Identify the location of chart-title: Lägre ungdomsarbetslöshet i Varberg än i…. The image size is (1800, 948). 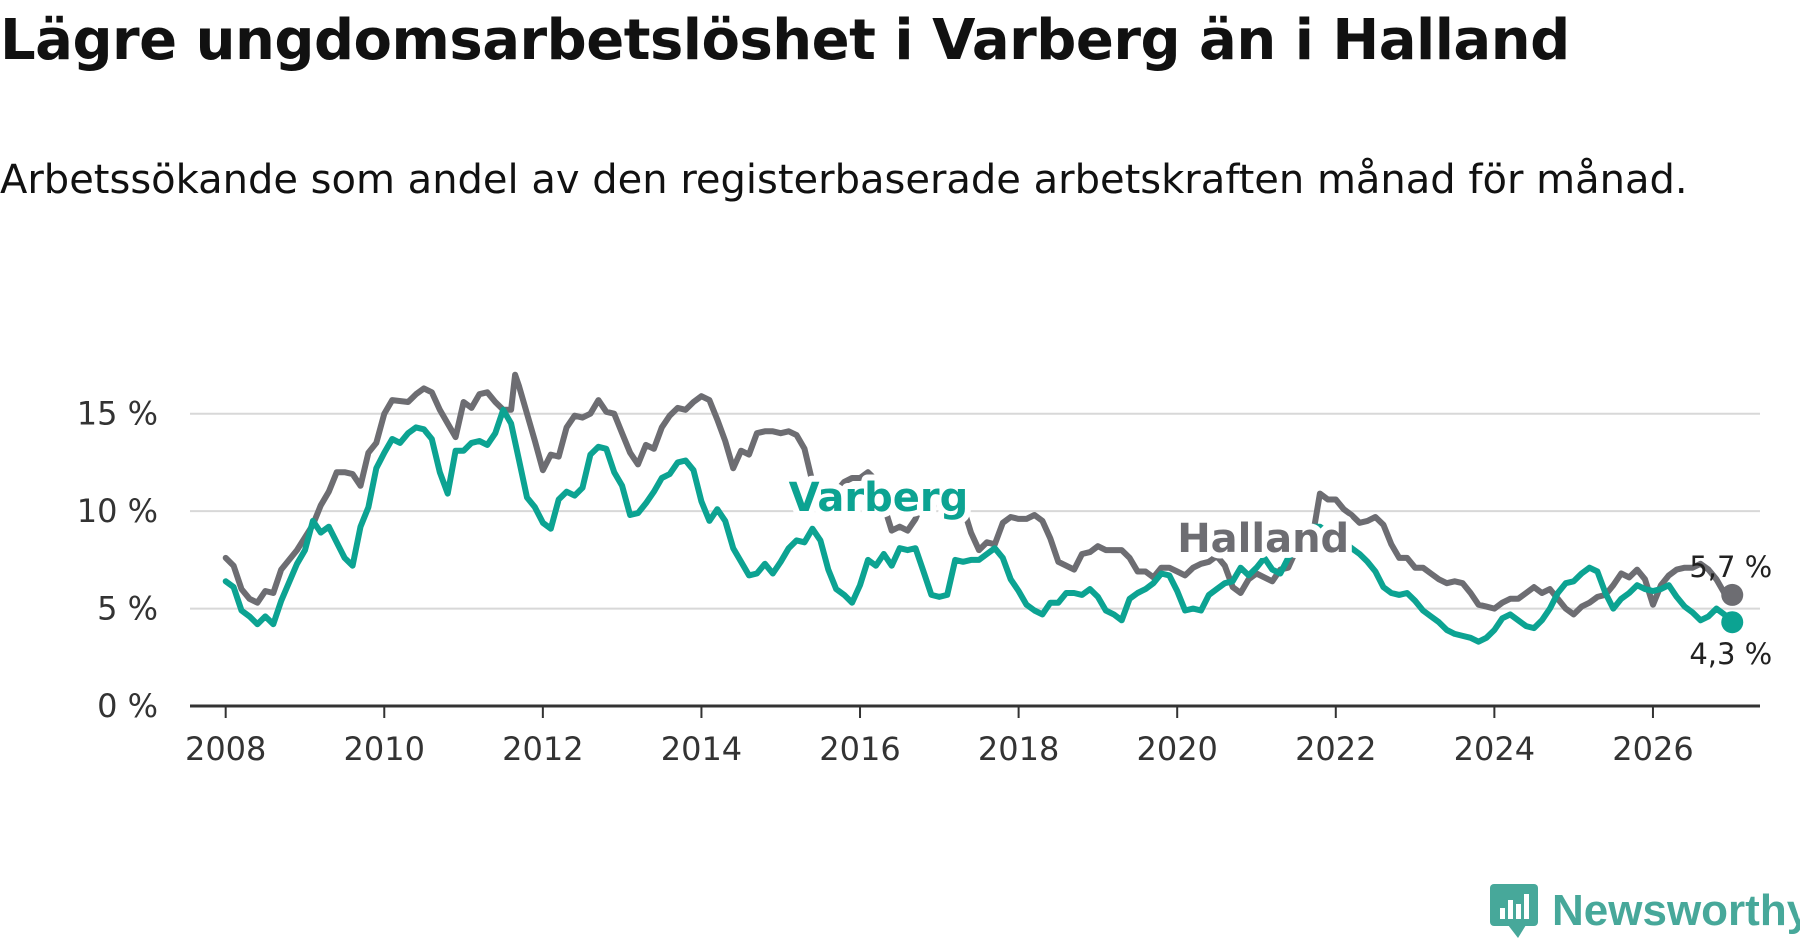
(785, 40).